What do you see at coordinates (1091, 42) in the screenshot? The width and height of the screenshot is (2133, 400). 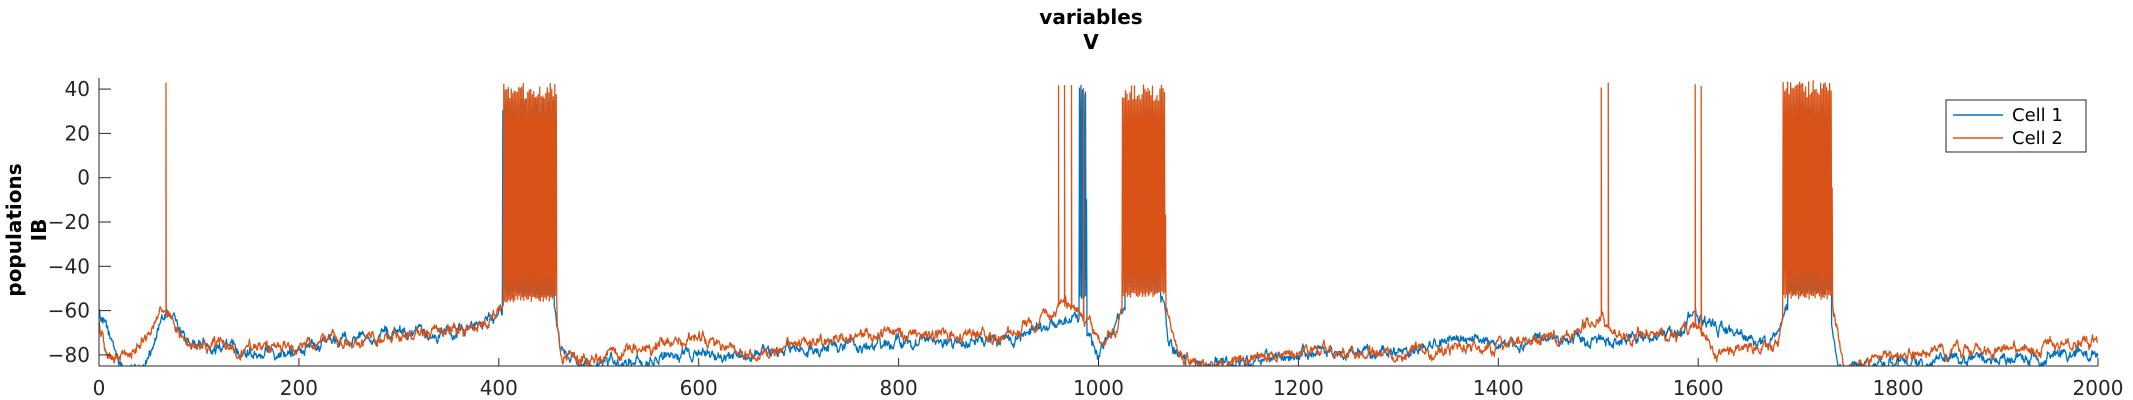 I see `chart-title-line2: V` at bounding box center [1091, 42].